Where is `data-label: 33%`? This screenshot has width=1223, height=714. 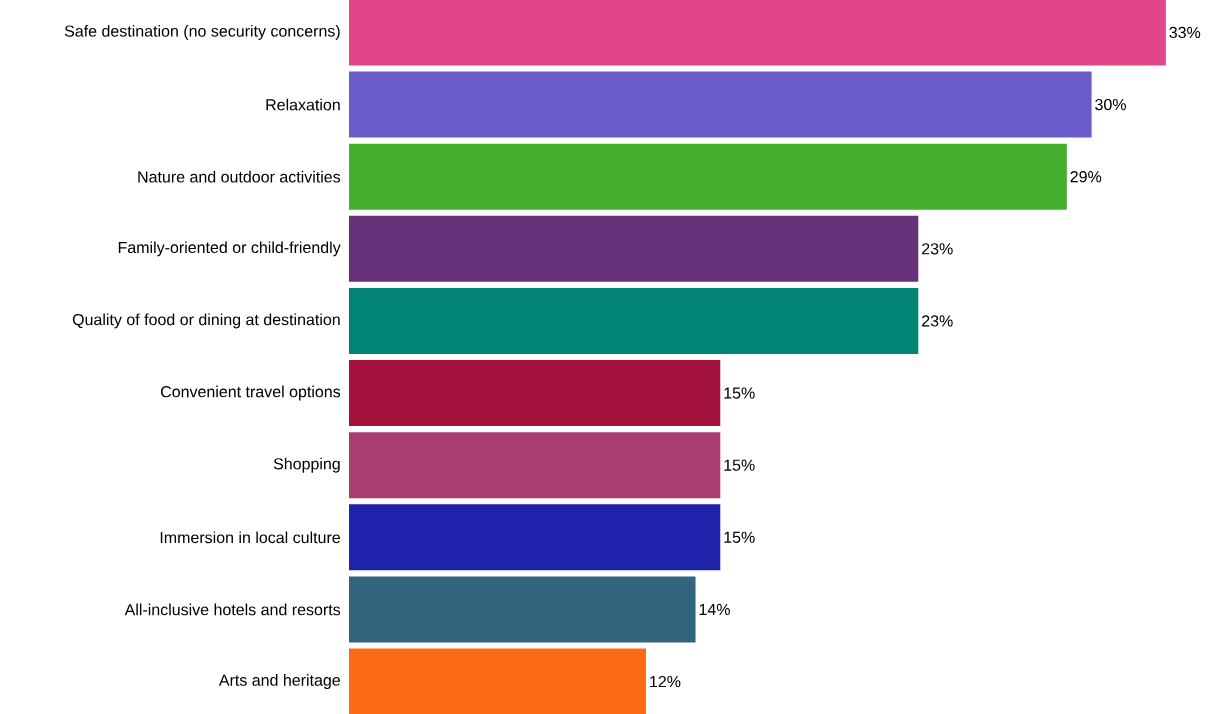 data-label: 33% is located at coordinates (1185, 32).